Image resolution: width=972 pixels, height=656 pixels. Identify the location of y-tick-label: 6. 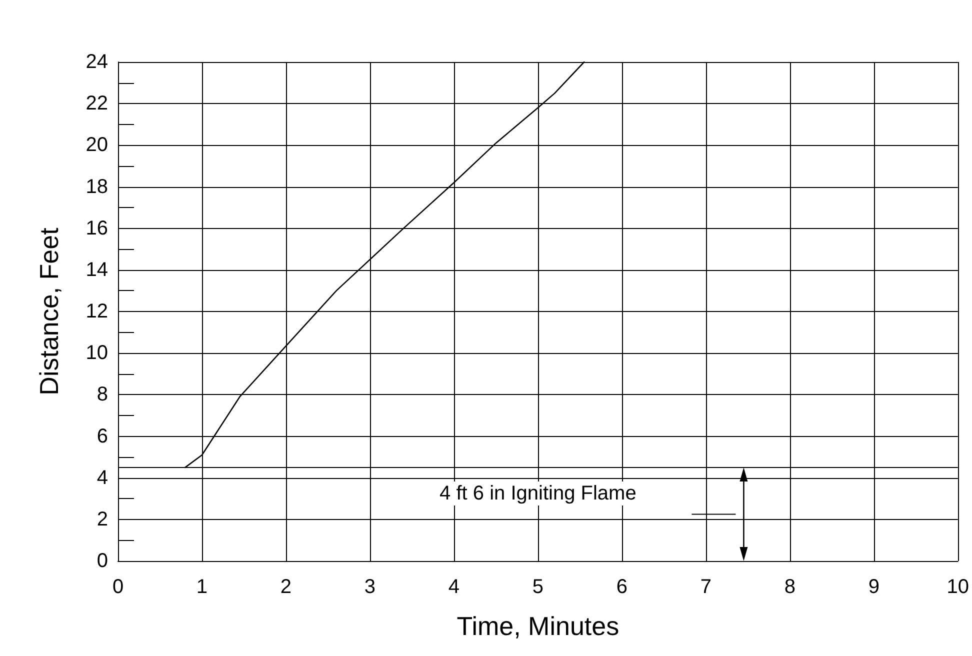
(102, 436).